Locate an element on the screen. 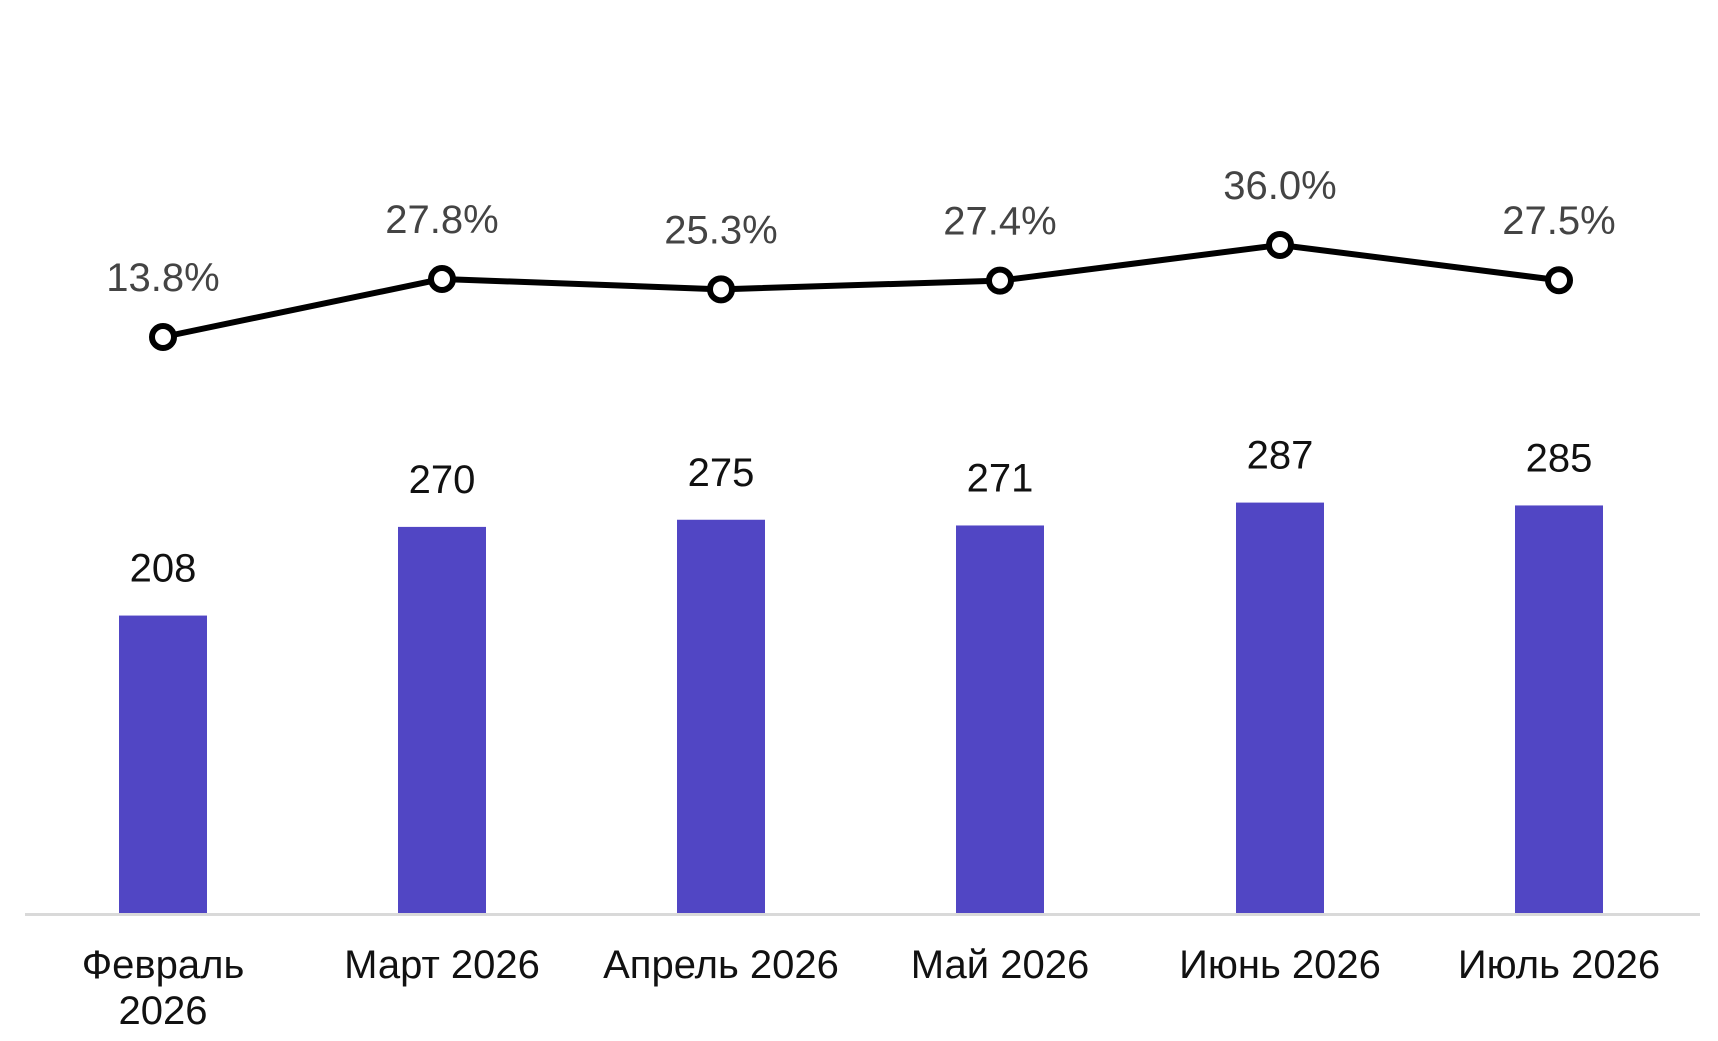 The height and width of the screenshot is (1041, 1718). line-value-label-3: 27.4% is located at coordinates (999, 222).